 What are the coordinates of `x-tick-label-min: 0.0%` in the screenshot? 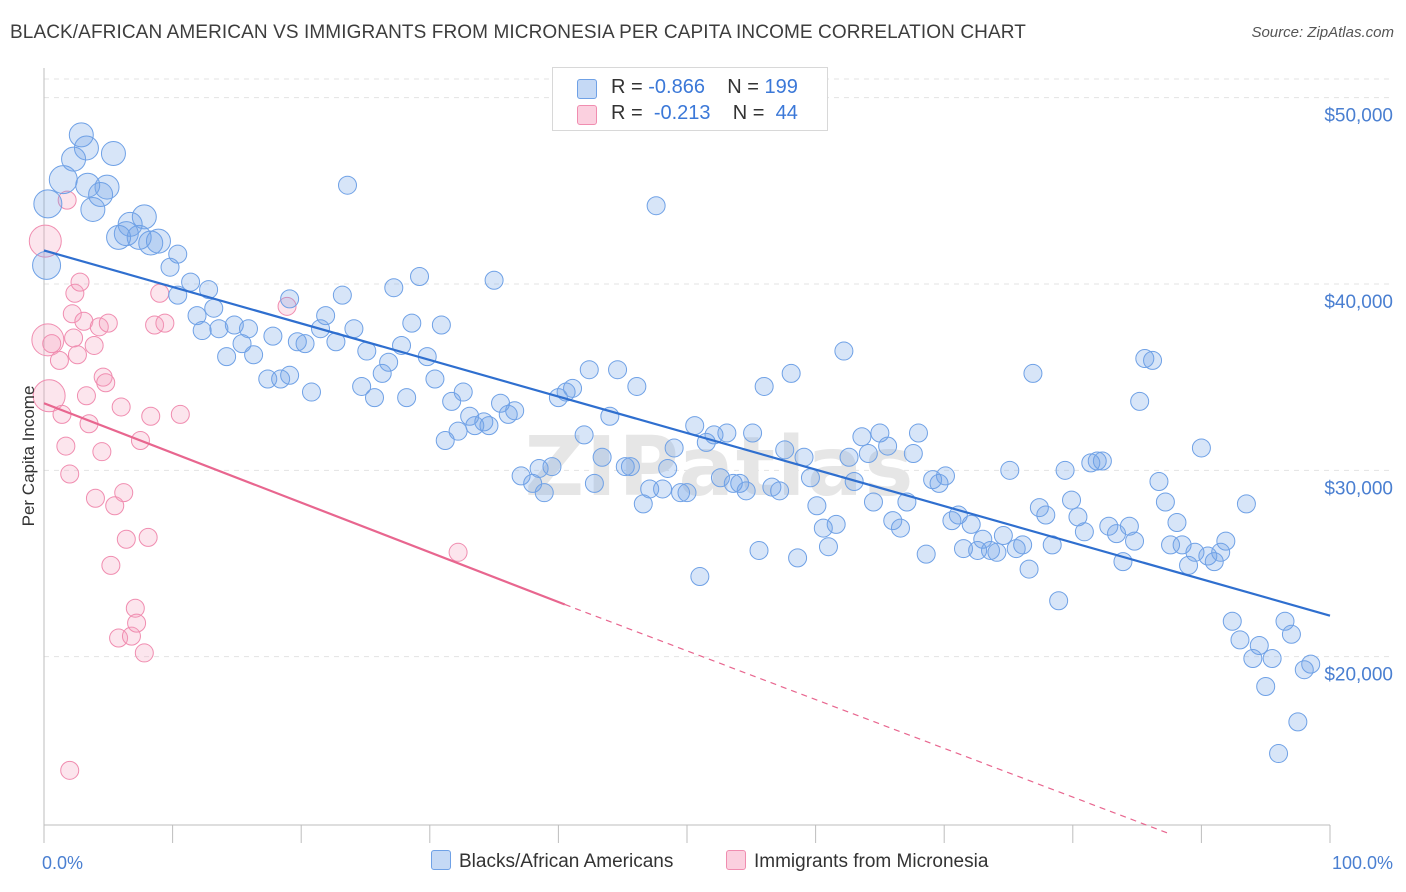 It's located at (62, 863).